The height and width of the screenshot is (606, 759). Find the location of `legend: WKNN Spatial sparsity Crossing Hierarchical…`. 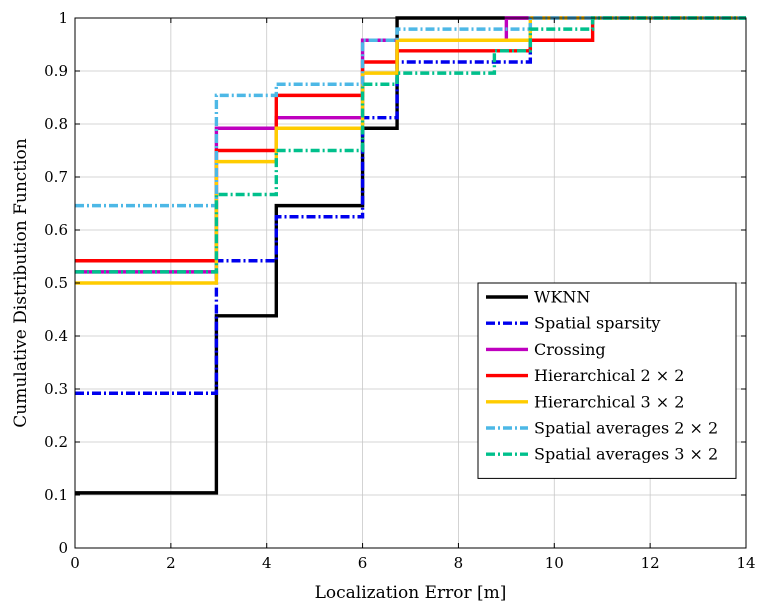

legend: WKNN Spatial sparsity Crossing Hierarchical… is located at coordinates (607, 380).